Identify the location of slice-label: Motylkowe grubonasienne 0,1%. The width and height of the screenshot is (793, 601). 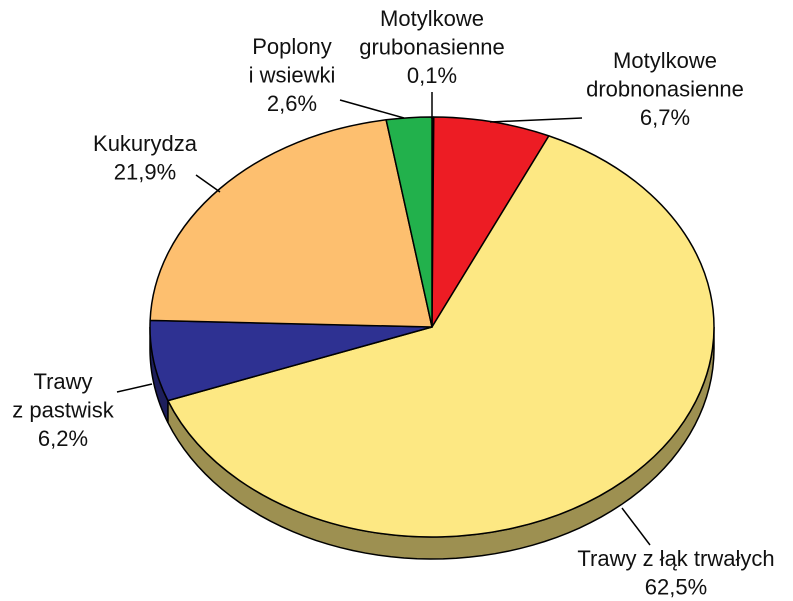
(432, 47).